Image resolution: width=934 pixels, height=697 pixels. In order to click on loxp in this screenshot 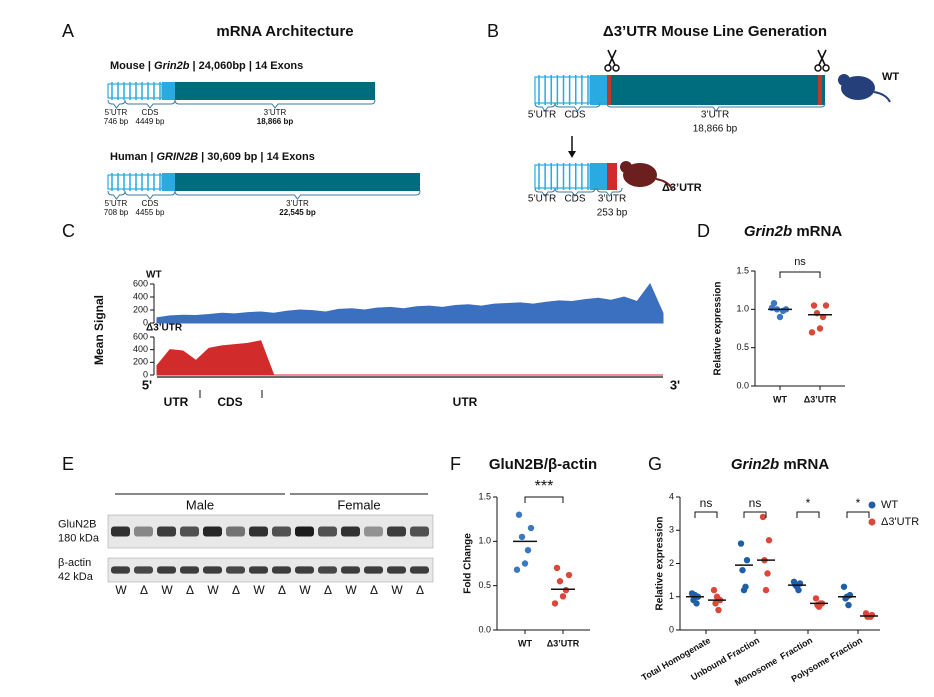, I will do `click(820, 90)`.